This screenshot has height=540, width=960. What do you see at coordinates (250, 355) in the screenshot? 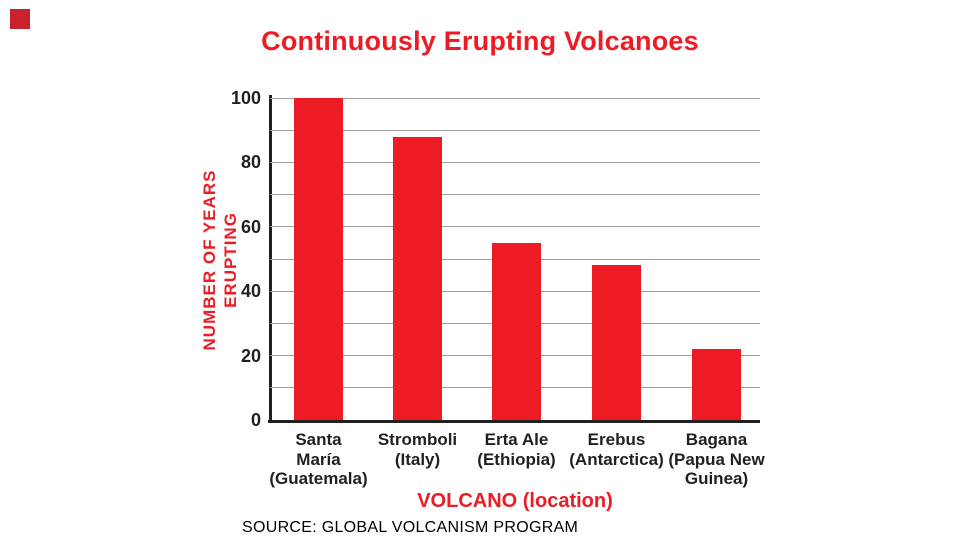
I see `y-tick-label: 20` at bounding box center [250, 355].